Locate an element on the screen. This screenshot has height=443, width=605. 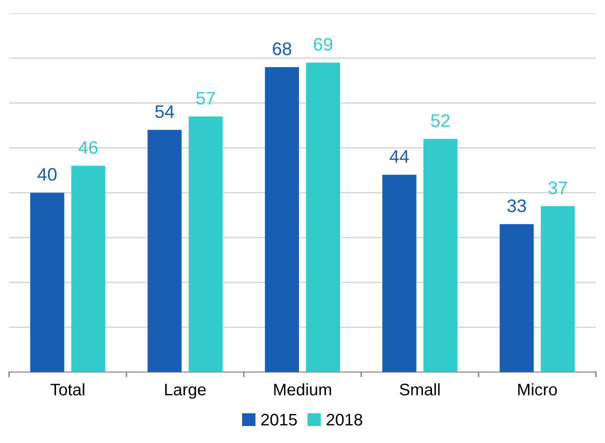
legend-label: 2015 is located at coordinates (279, 420).